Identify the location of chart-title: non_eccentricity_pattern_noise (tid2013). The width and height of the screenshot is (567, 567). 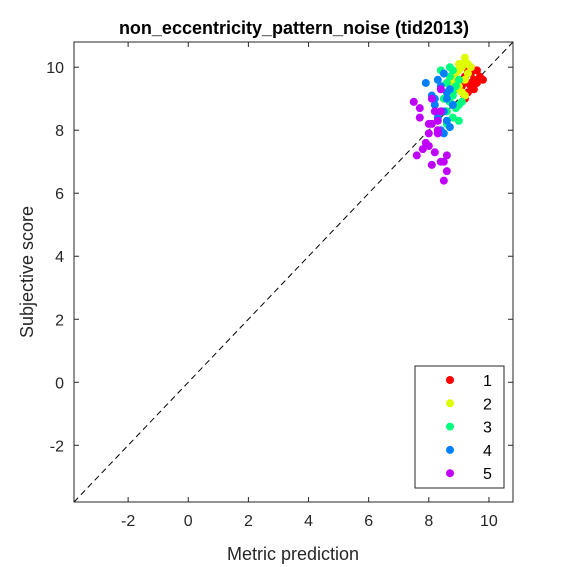
(294, 28).